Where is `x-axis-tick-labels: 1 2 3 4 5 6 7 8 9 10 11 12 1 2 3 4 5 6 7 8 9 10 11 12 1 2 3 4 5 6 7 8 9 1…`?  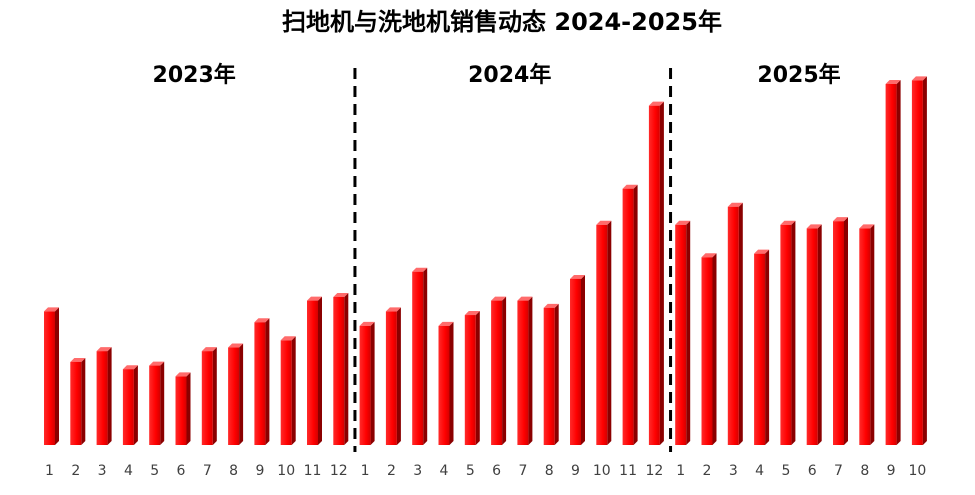 x-axis-tick-labels: 1 2 3 4 5 6 7 8 9 10 11 12 1 2 3 4 5 6 7 8 9 10 11 12 1 2 3 4 5 6 7 8 9 1… is located at coordinates (485, 471).